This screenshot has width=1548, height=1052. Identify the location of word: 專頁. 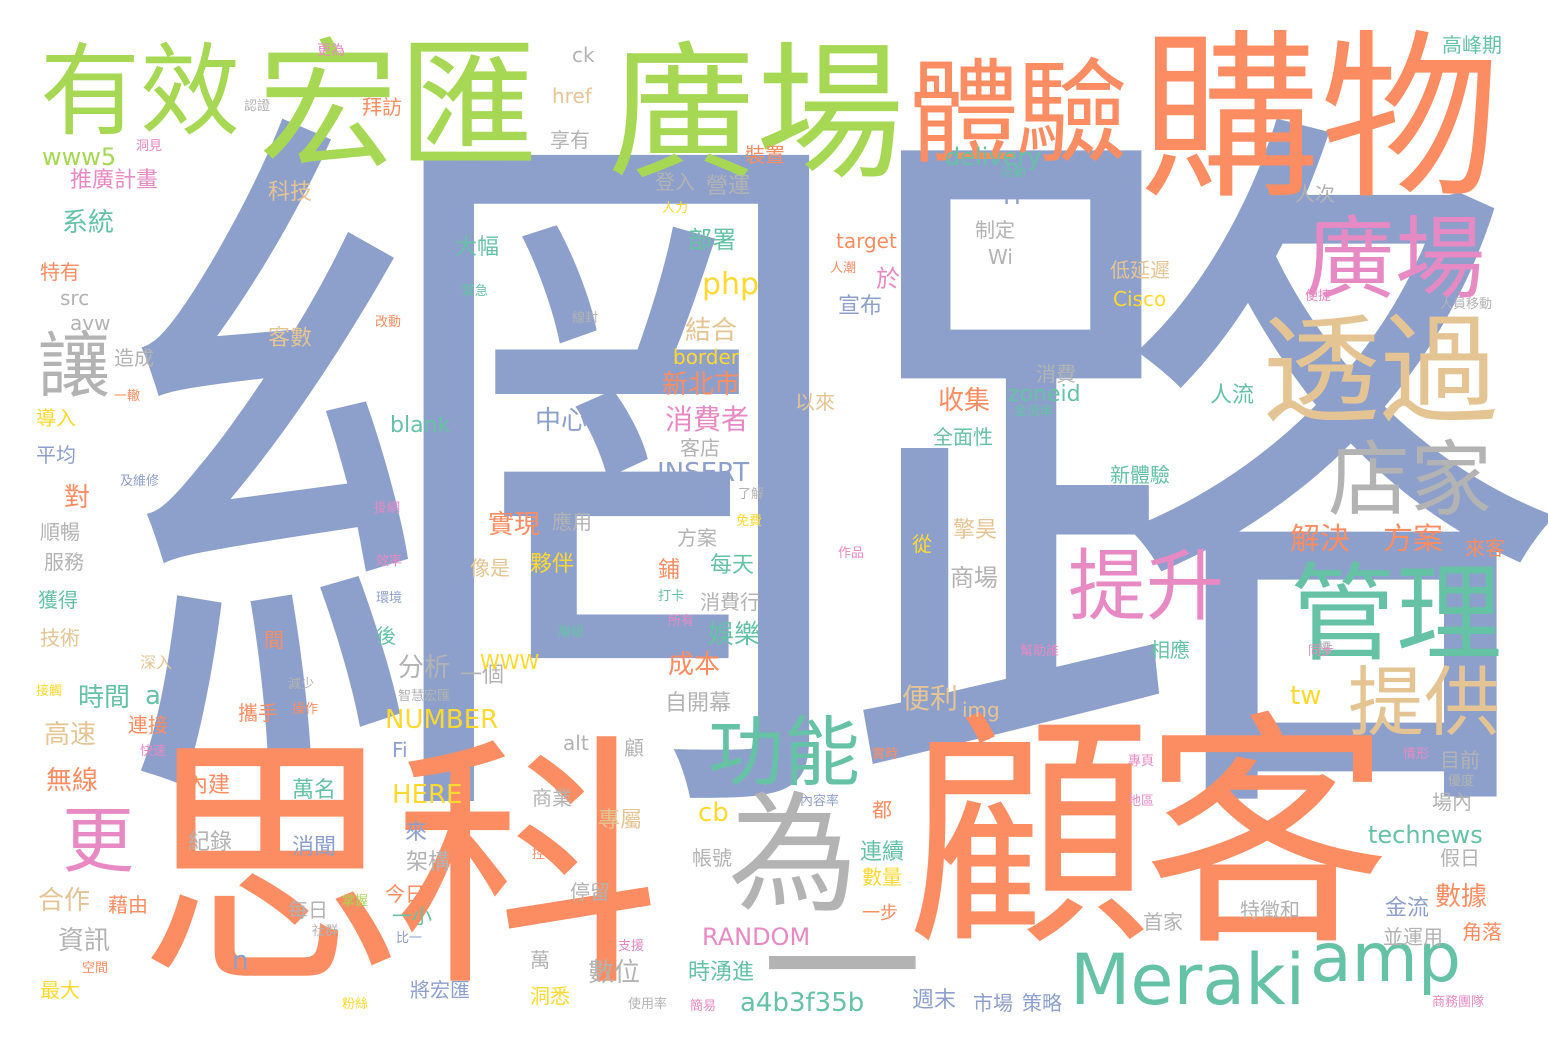
(1141, 761).